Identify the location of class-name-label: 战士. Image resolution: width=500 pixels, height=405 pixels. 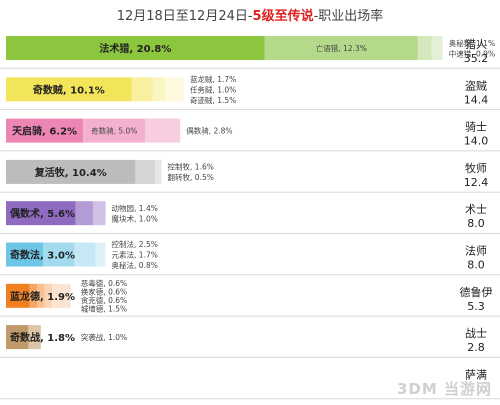
(476, 333).